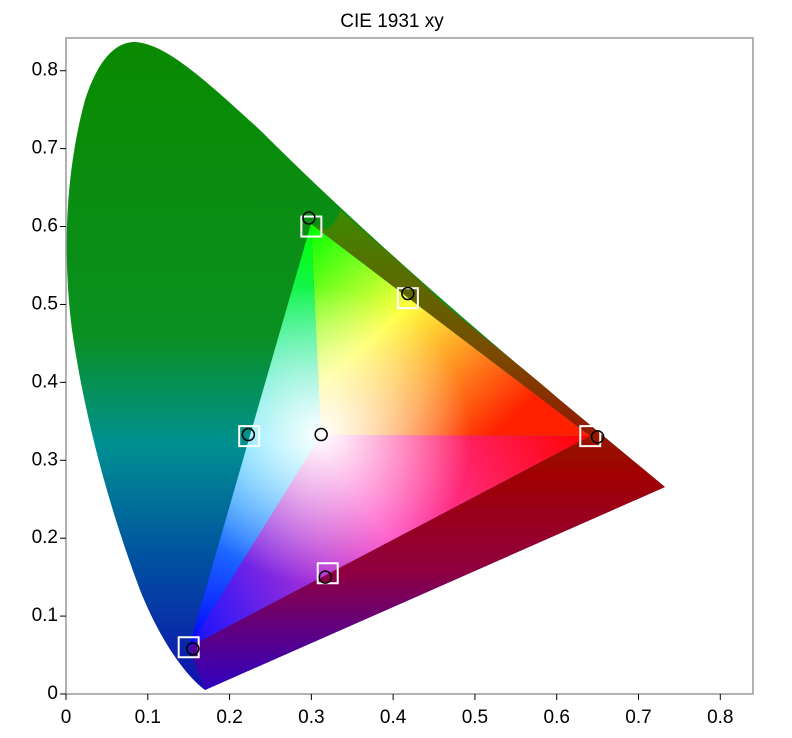  What do you see at coordinates (720, 717) in the screenshot?
I see `x-tick-label: 0.8` at bounding box center [720, 717].